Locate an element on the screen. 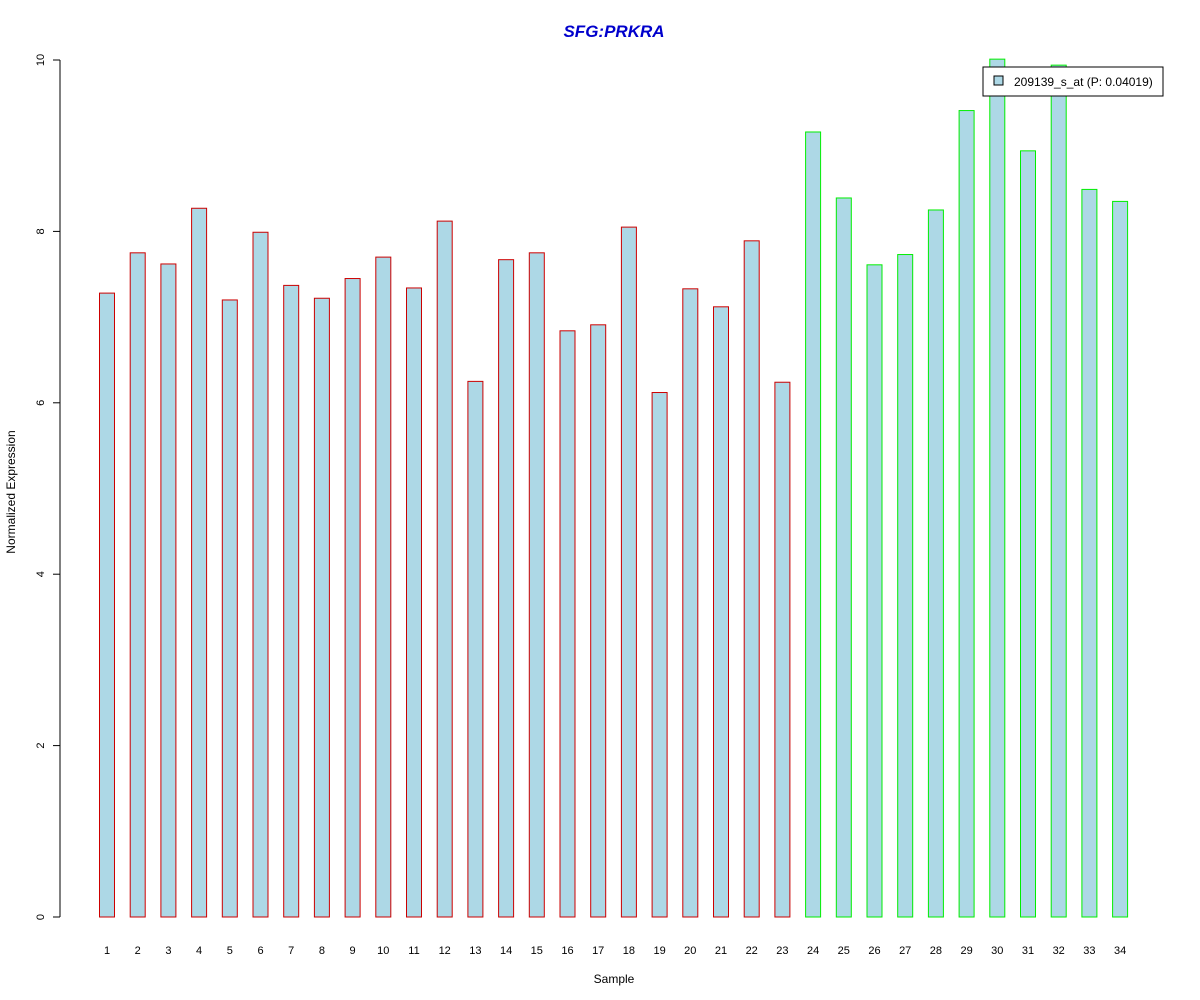  x-tick-label: 27 is located at coordinates (905, 951).